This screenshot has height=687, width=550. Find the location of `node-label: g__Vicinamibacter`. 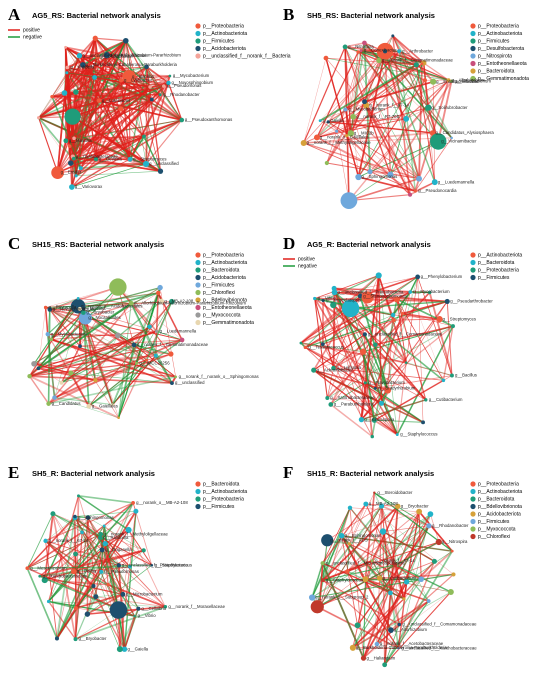

node-label: g__Vicinamibacter is located at coordinates (459, 141).